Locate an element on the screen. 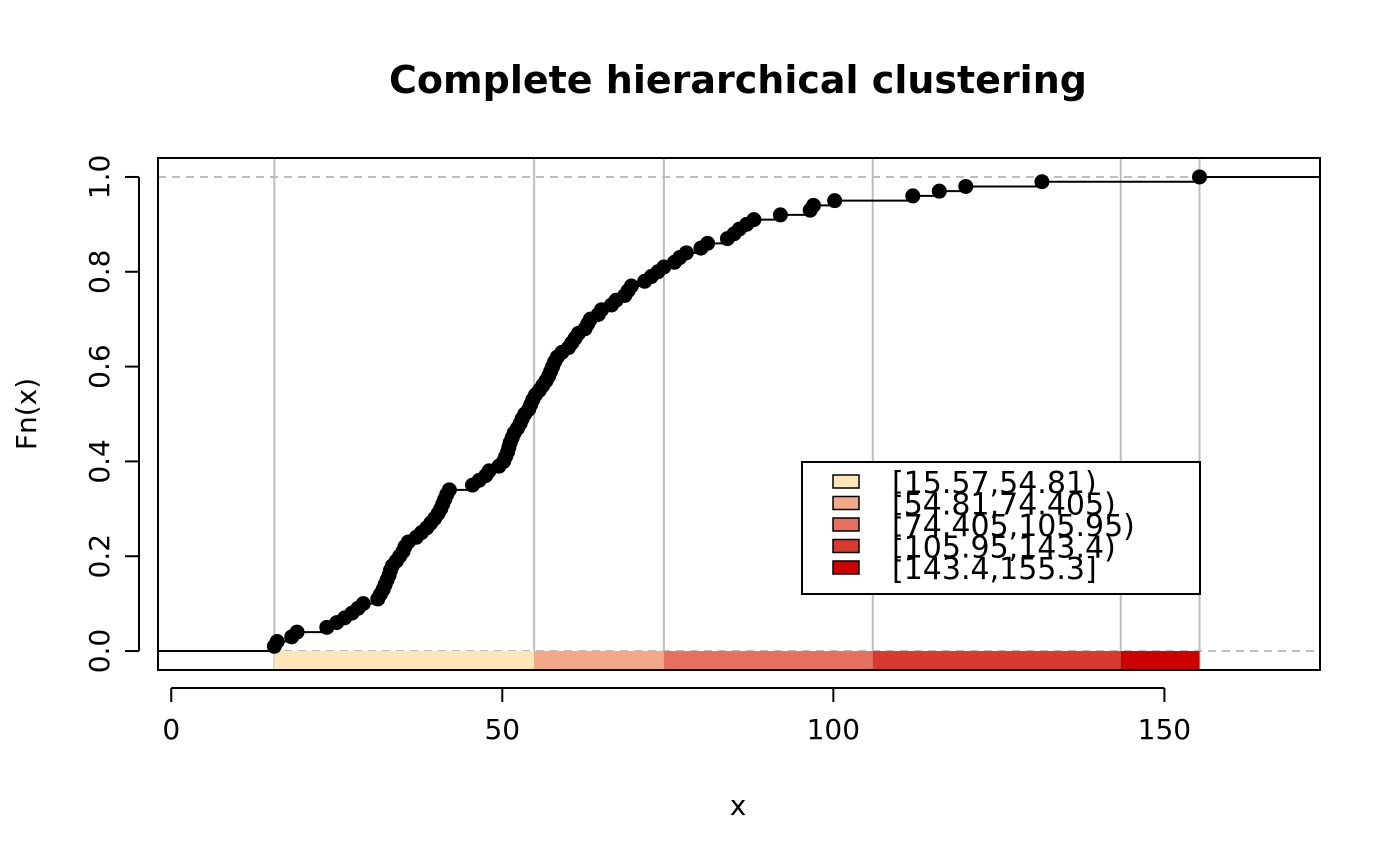 The image size is (1400, 866). legend-frame is located at coordinates (1001, 528).